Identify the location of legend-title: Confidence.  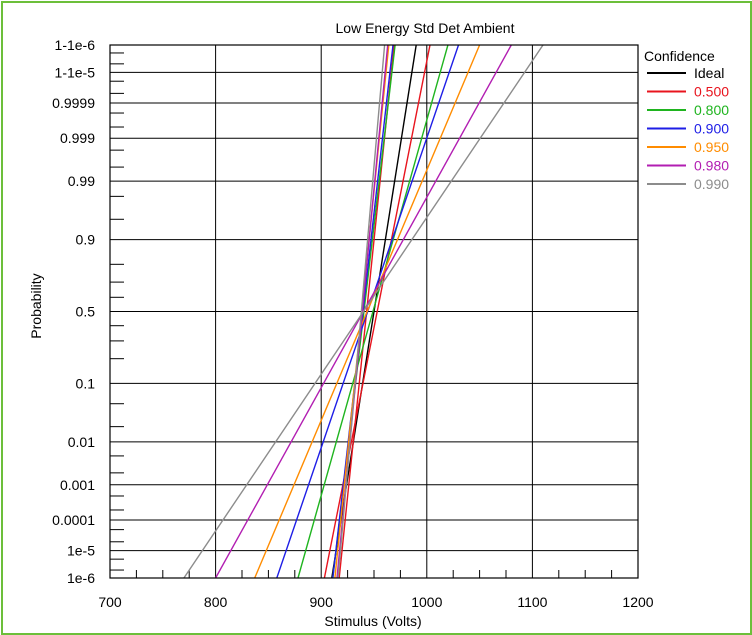
(679, 56).